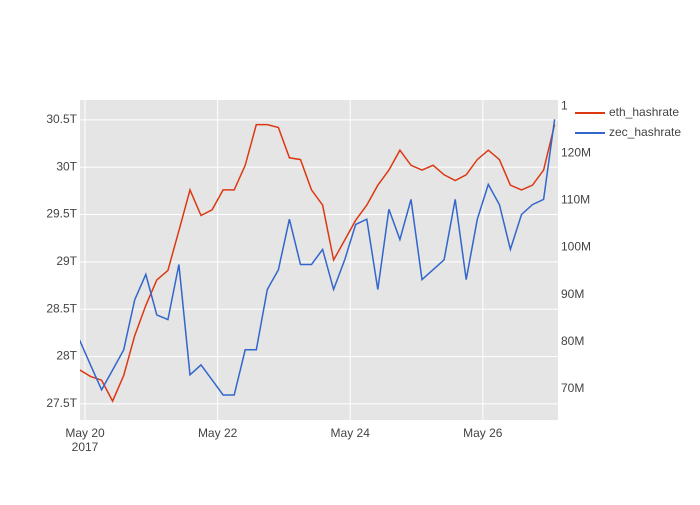  What do you see at coordinates (576, 152) in the screenshot?
I see `y2-tick-label: 120M` at bounding box center [576, 152].